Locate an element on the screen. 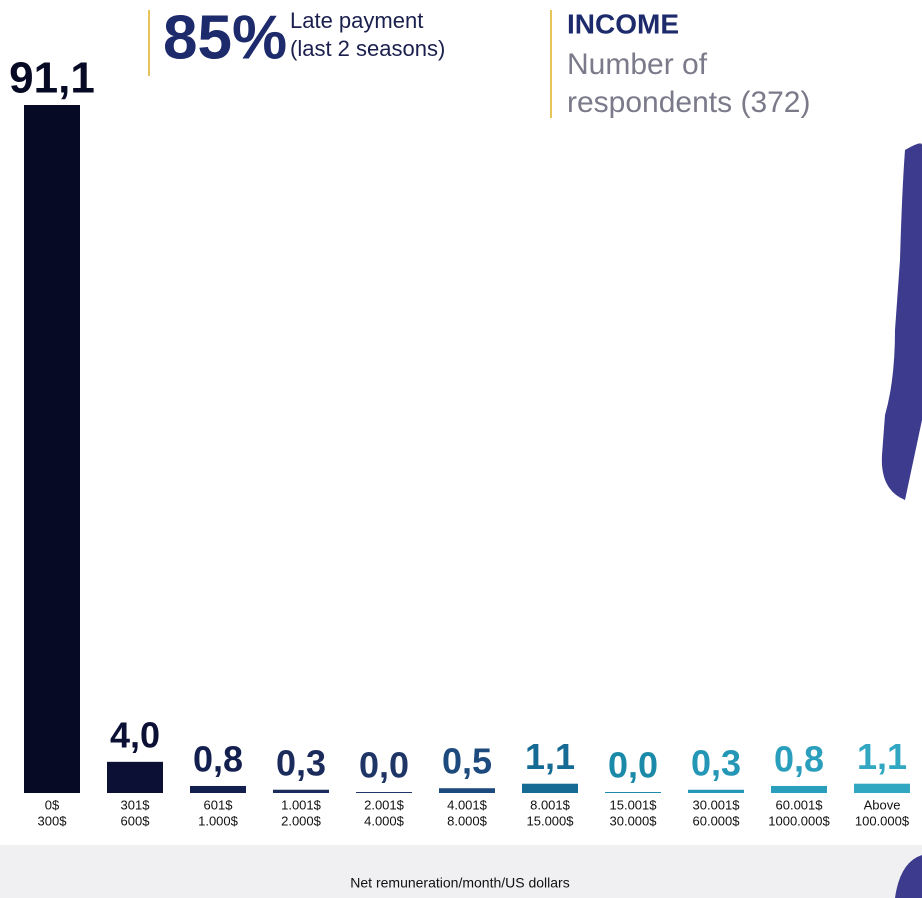 This screenshot has height=898, width=922. value-label: 91,1 is located at coordinates (52, 78).